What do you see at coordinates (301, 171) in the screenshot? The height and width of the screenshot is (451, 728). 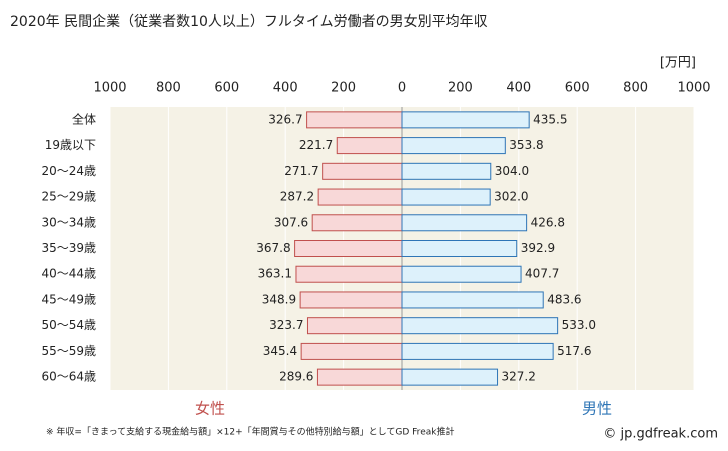 I see `value-label: 271.7` at bounding box center [301, 171].